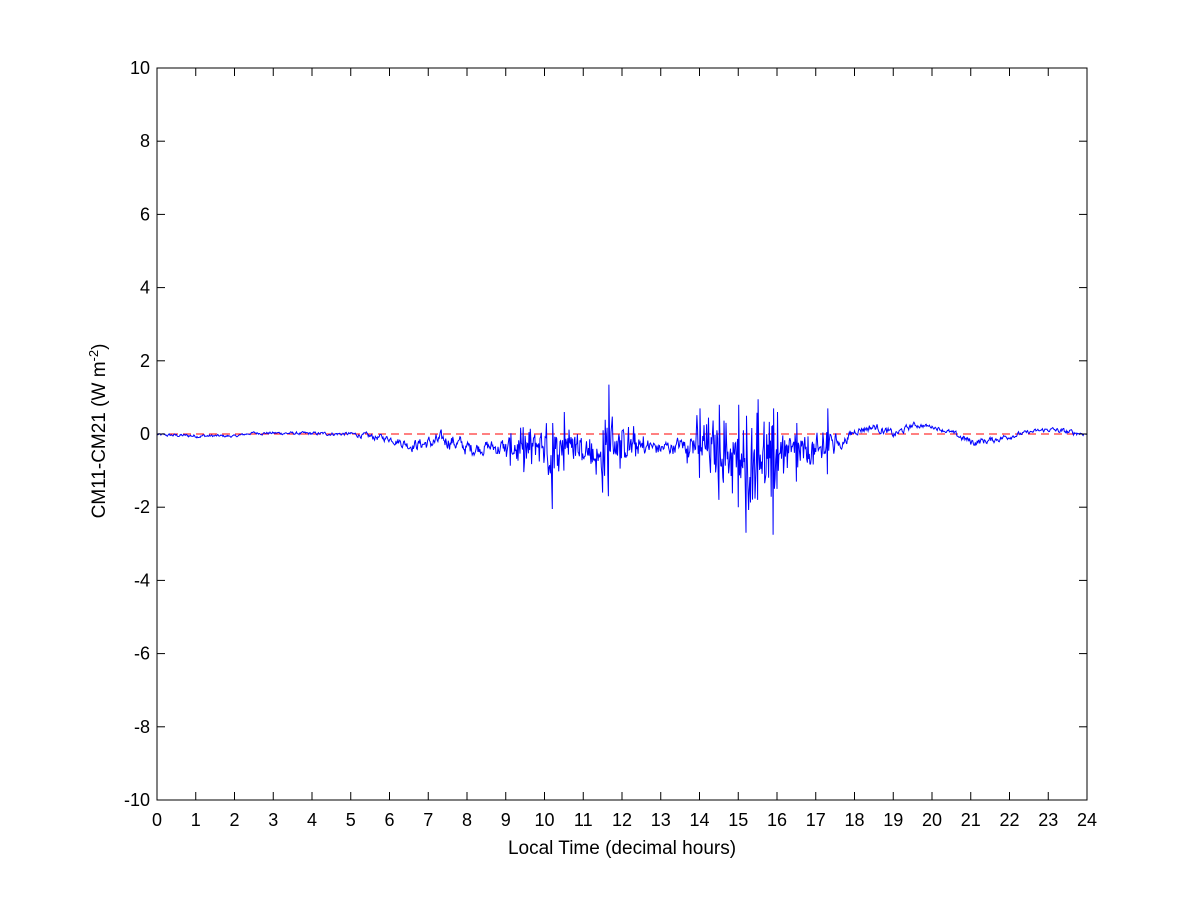  I want to click on y-tick-label: 8, so click(145, 141).